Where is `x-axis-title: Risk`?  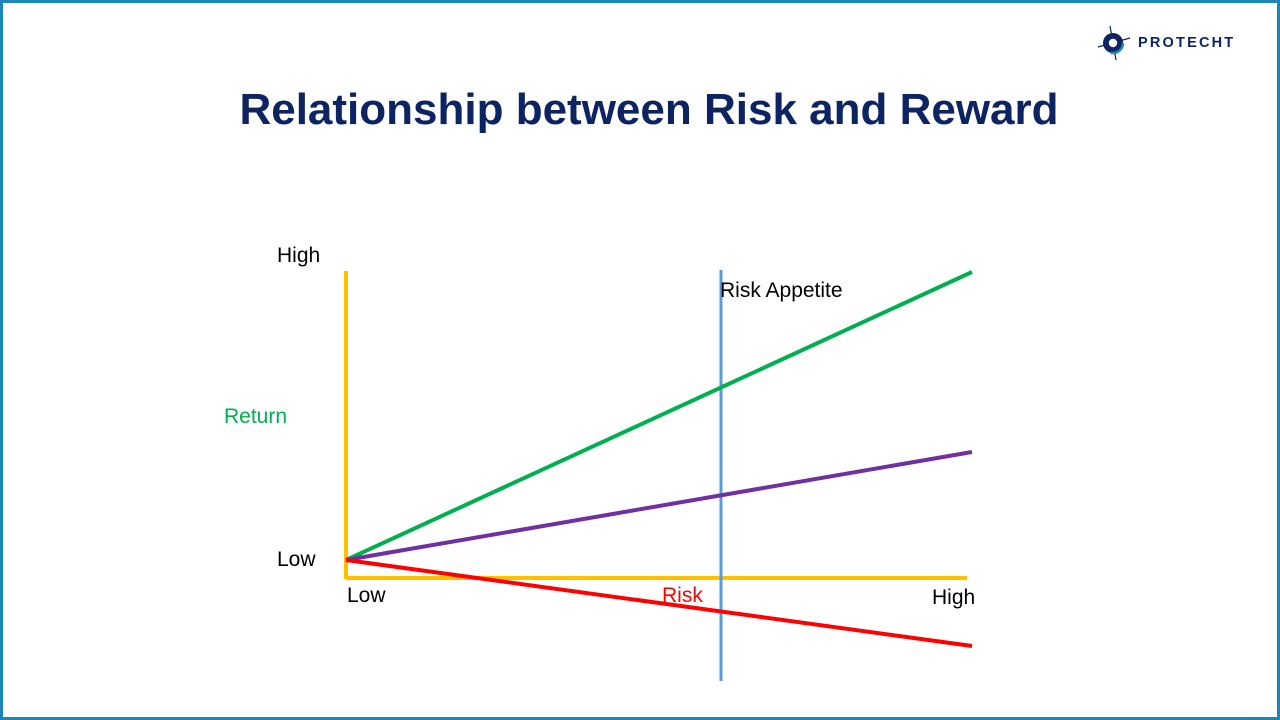
x-axis-title: Risk is located at coordinates (682, 595).